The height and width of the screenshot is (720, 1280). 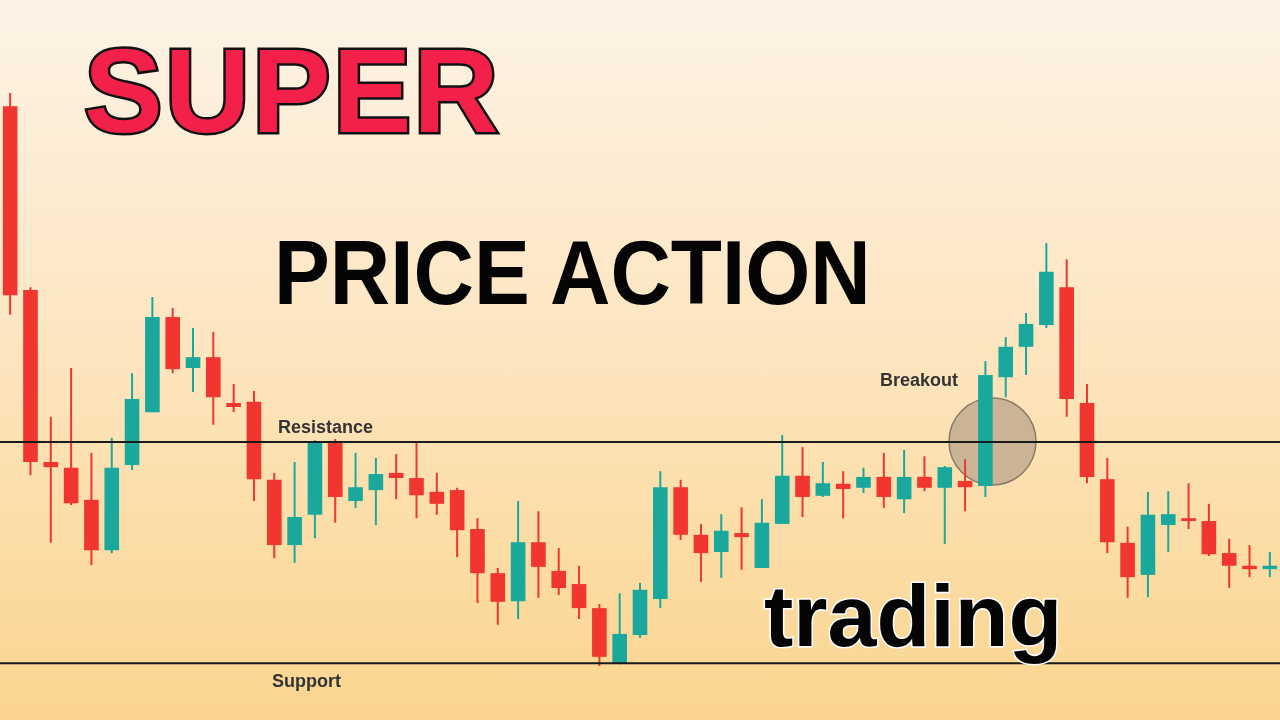 What do you see at coordinates (572, 273) in the screenshot?
I see `text: PRICE ACTION` at bounding box center [572, 273].